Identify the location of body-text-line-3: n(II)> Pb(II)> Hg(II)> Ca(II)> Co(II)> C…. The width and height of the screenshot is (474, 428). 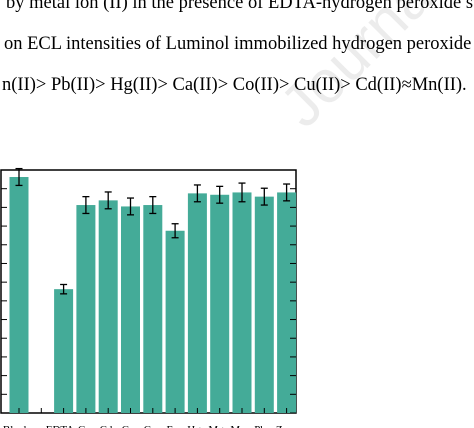
(234, 85).